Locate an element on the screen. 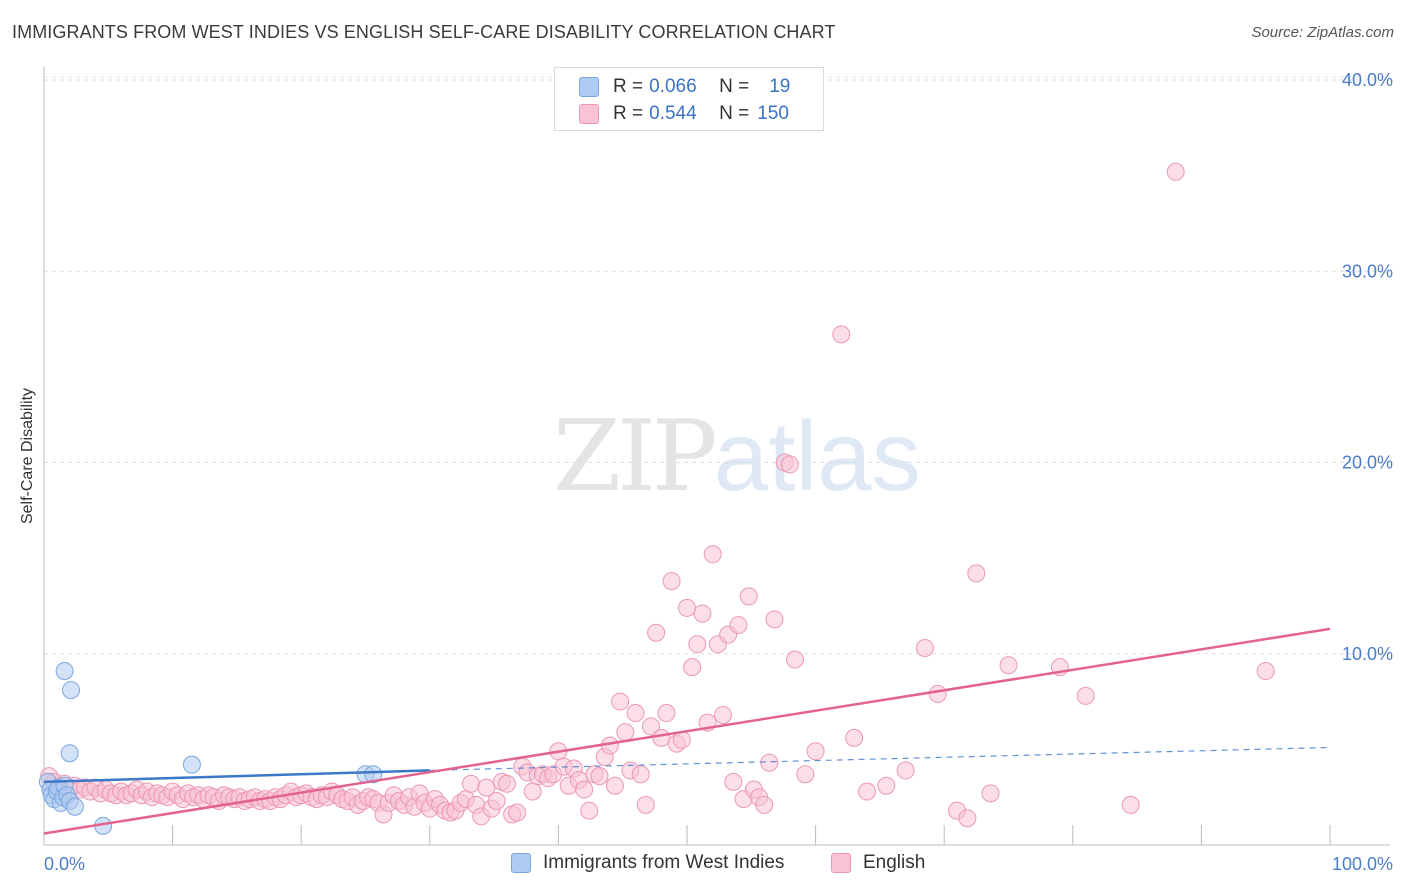  legend-row-west-indies: R = 0.066 N = 19 is located at coordinates (684, 87).